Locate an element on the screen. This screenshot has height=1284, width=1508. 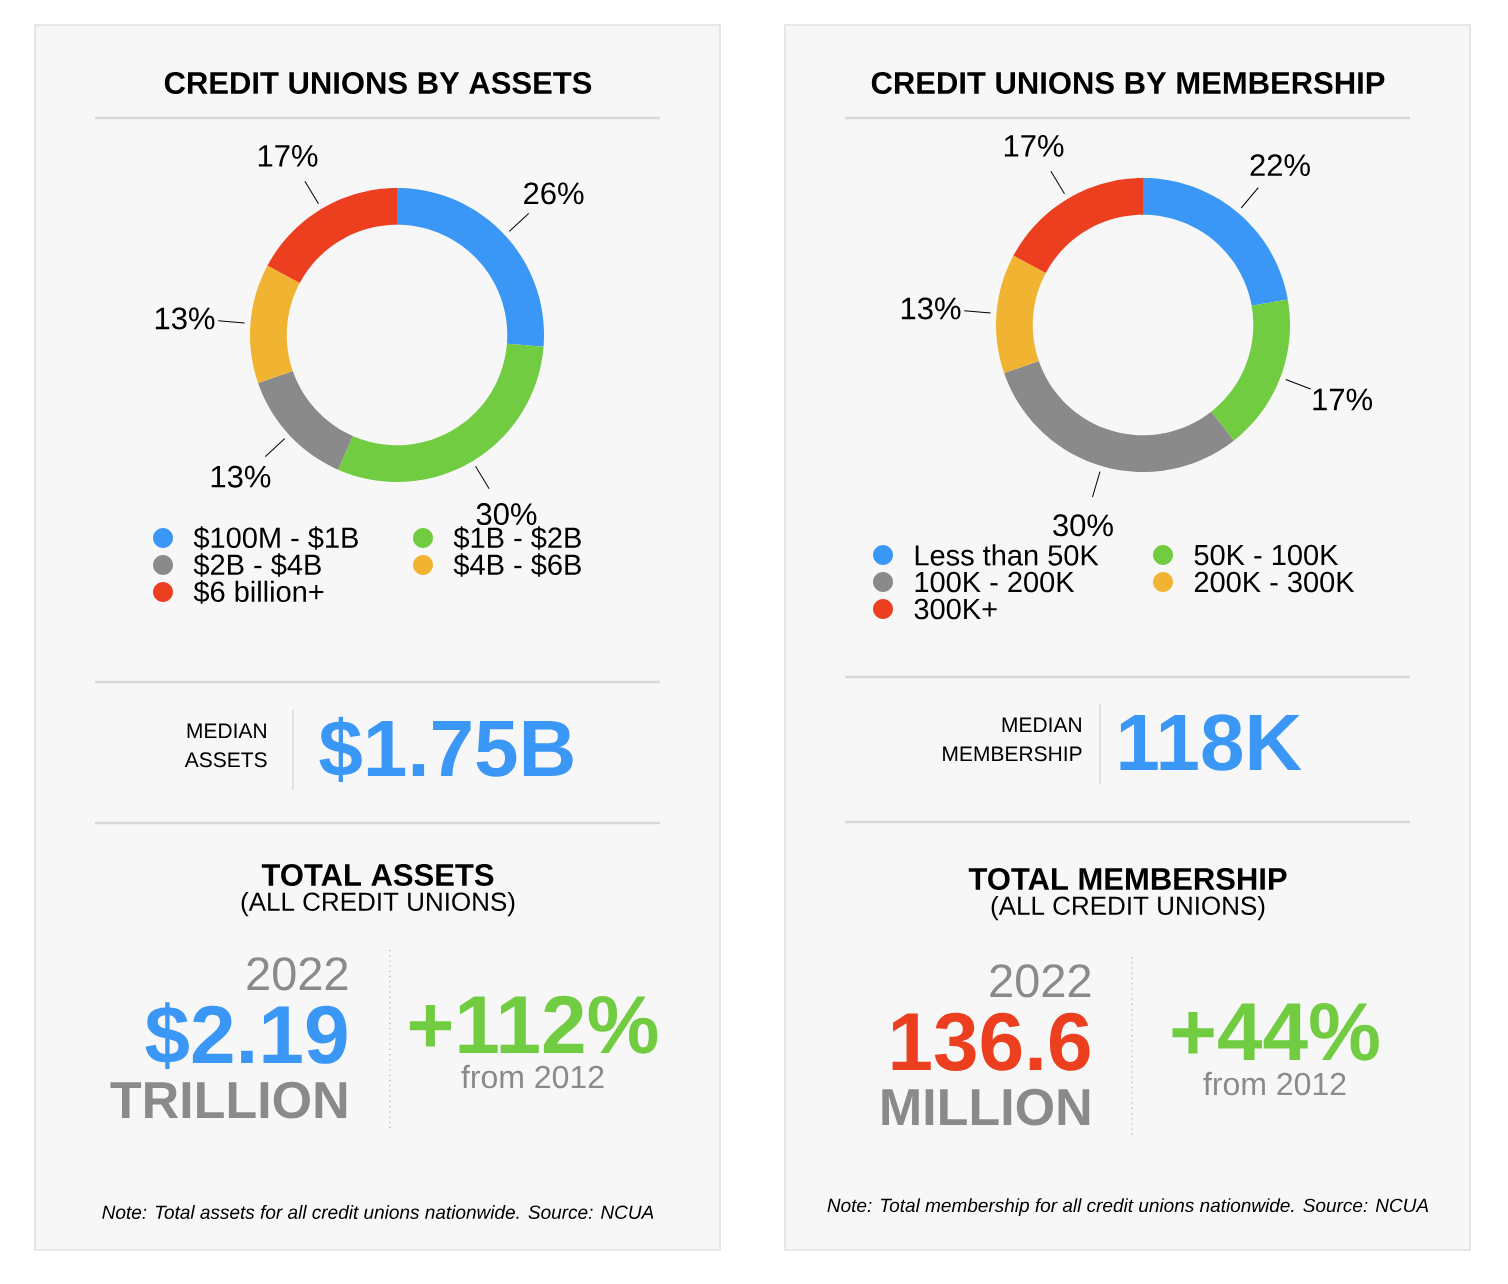
text: TOTAL MEMBERSHIP is located at coordinates (1127, 879).